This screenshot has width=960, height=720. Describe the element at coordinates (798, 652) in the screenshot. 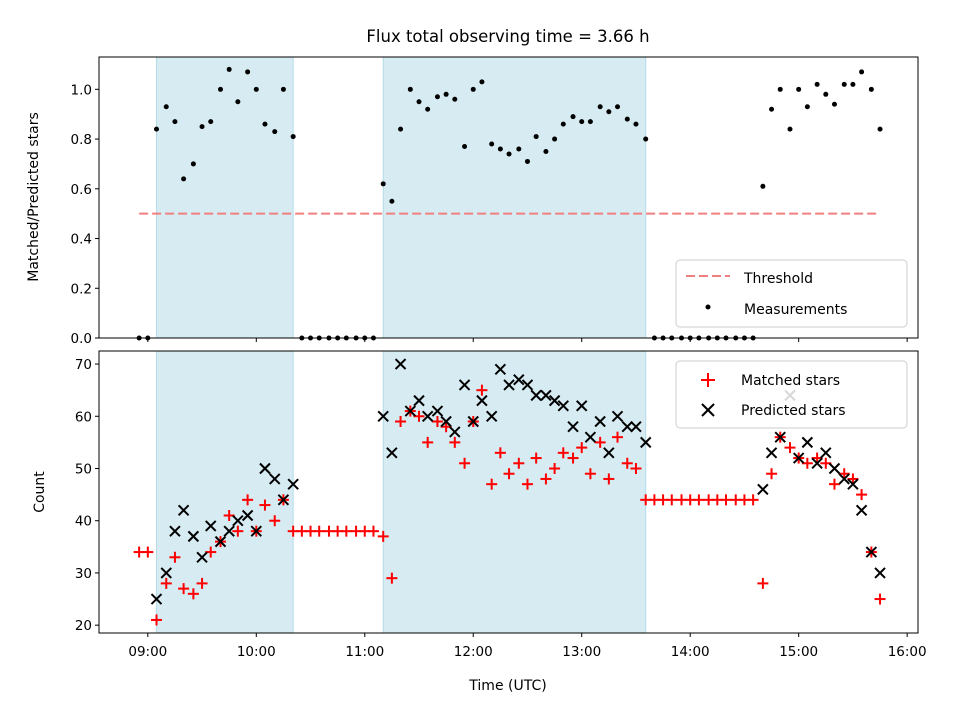

I see `x-tick-label: 15:00` at that location.